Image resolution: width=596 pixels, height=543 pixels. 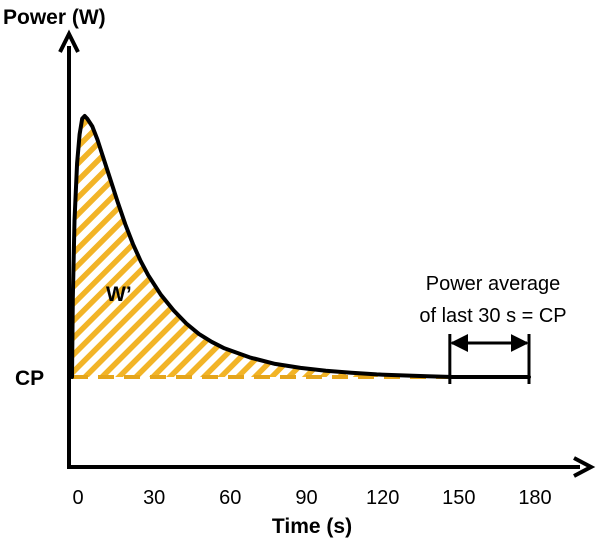 I want to click on x-tick-label-30: 30, so click(x=154, y=498).